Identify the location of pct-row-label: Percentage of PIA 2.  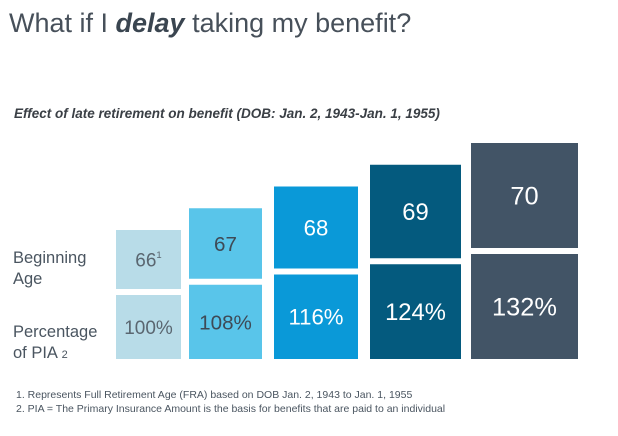
(55, 344).